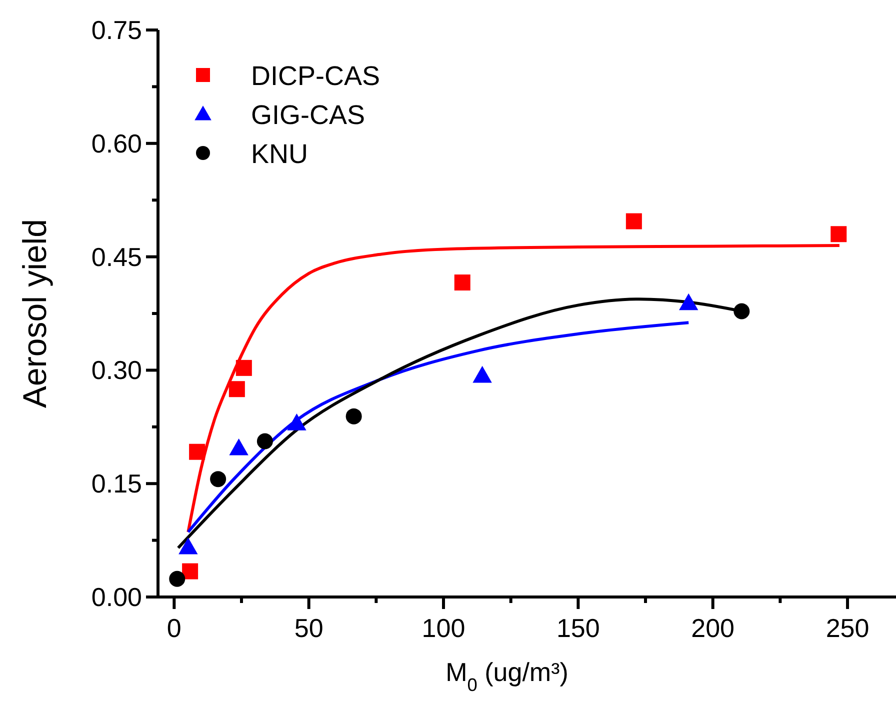 The width and height of the screenshot is (896, 707). Describe the element at coordinates (444, 628) in the screenshot. I see `x-tick-label: 100` at that location.